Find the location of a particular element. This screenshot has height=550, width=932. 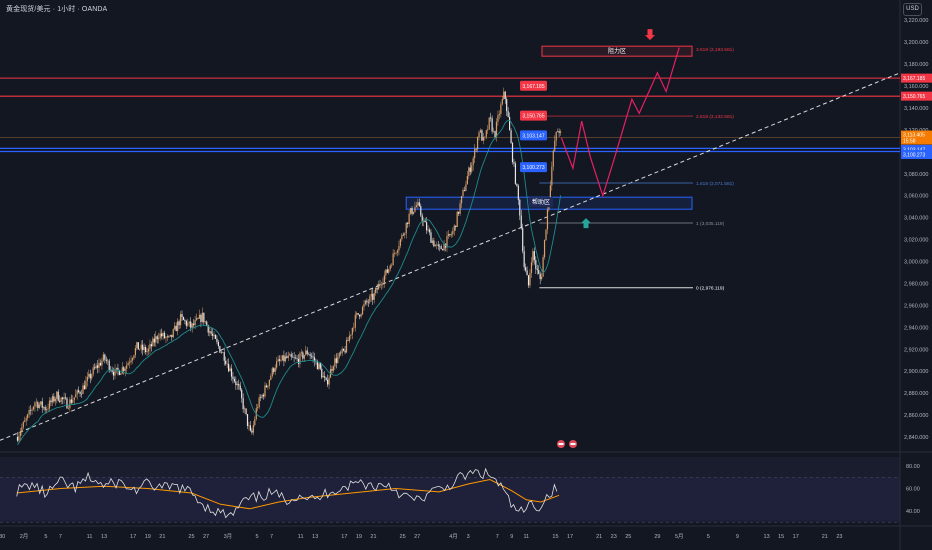

badge-blue-b-bg is located at coordinates (533, 167).